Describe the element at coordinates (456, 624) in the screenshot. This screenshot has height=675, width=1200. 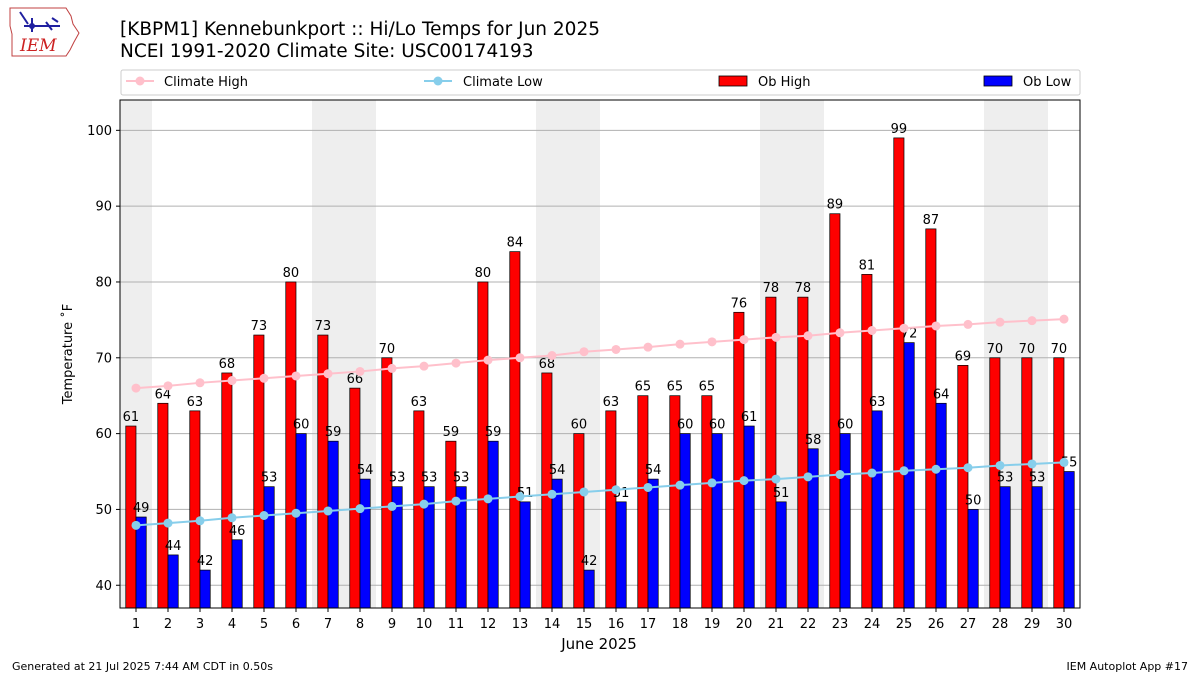
I see `x-tick-label: 11` at that location.